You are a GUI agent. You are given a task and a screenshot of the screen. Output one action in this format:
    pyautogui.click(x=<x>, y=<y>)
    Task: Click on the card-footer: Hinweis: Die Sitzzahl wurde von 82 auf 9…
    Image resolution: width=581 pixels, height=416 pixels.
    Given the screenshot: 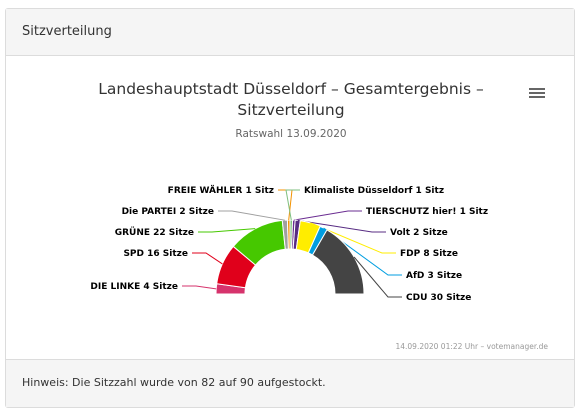 What is the action you would take?
    pyautogui.click(x=290, y=383)
    